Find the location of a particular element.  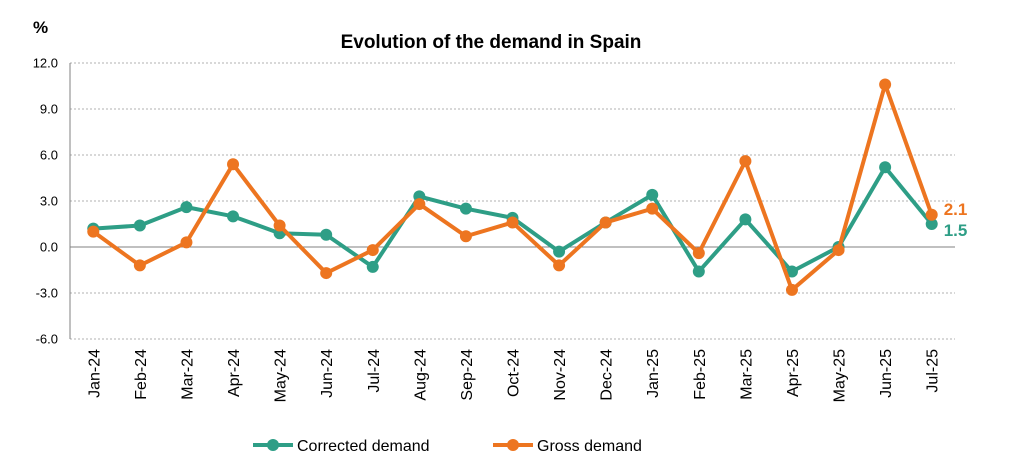

end-value-label: 1.5 is located at coordinates (956, 230).